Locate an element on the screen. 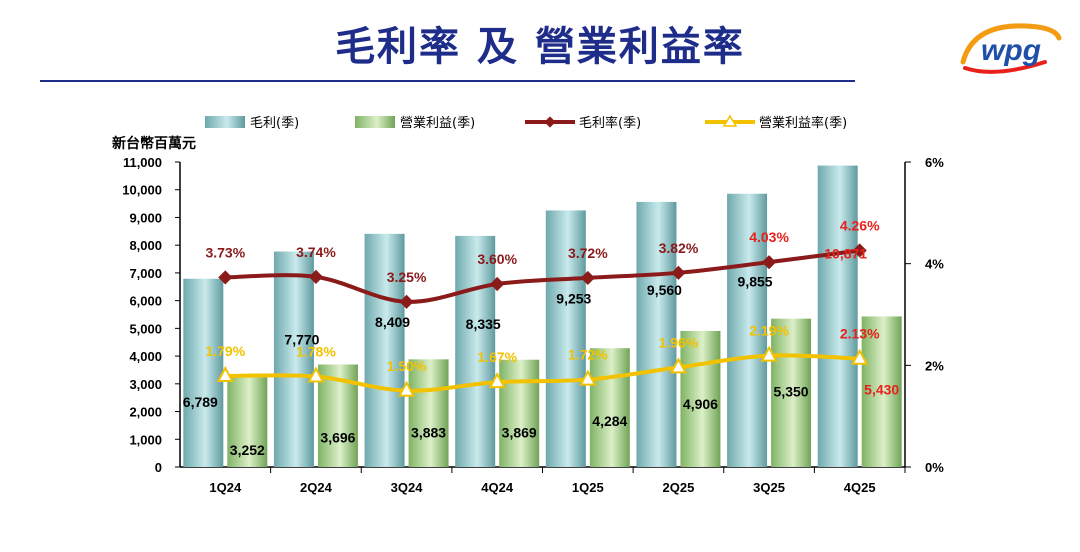 Image resolution: width=1080 pixels, height=552 pixels. data-label-operating-profit: 3,252 is located at coordinates (247, 450).